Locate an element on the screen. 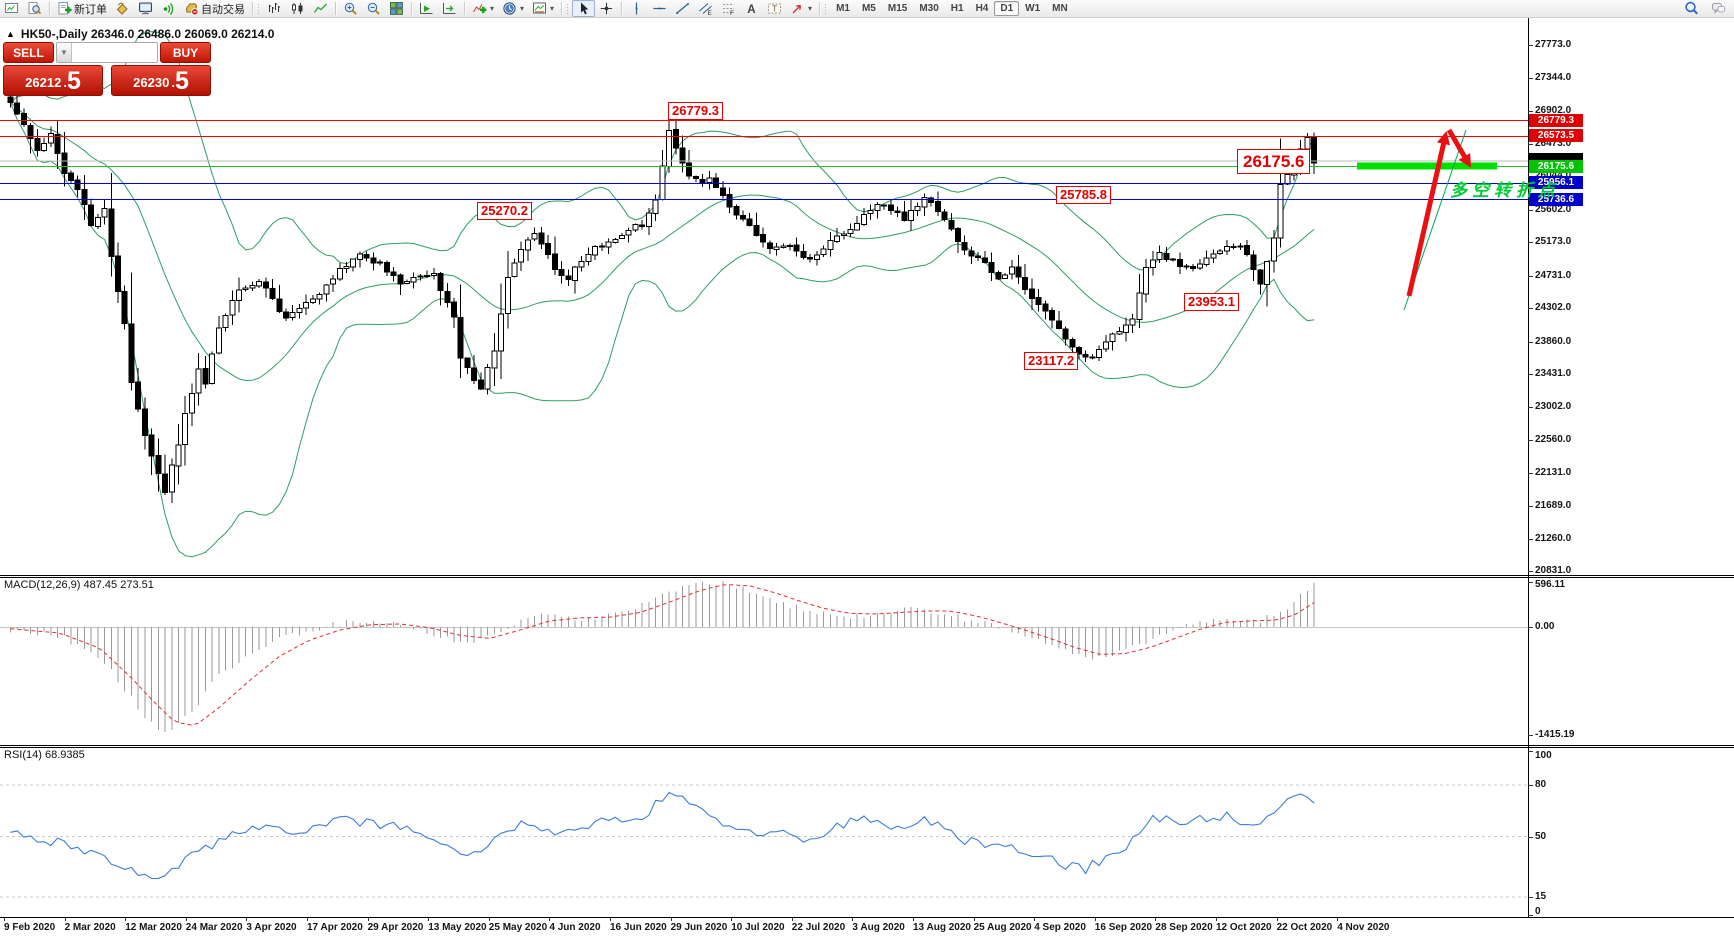 The image size is (1734, 939). toolbar-expert-advisors-button is located at coordinates (145, 8).